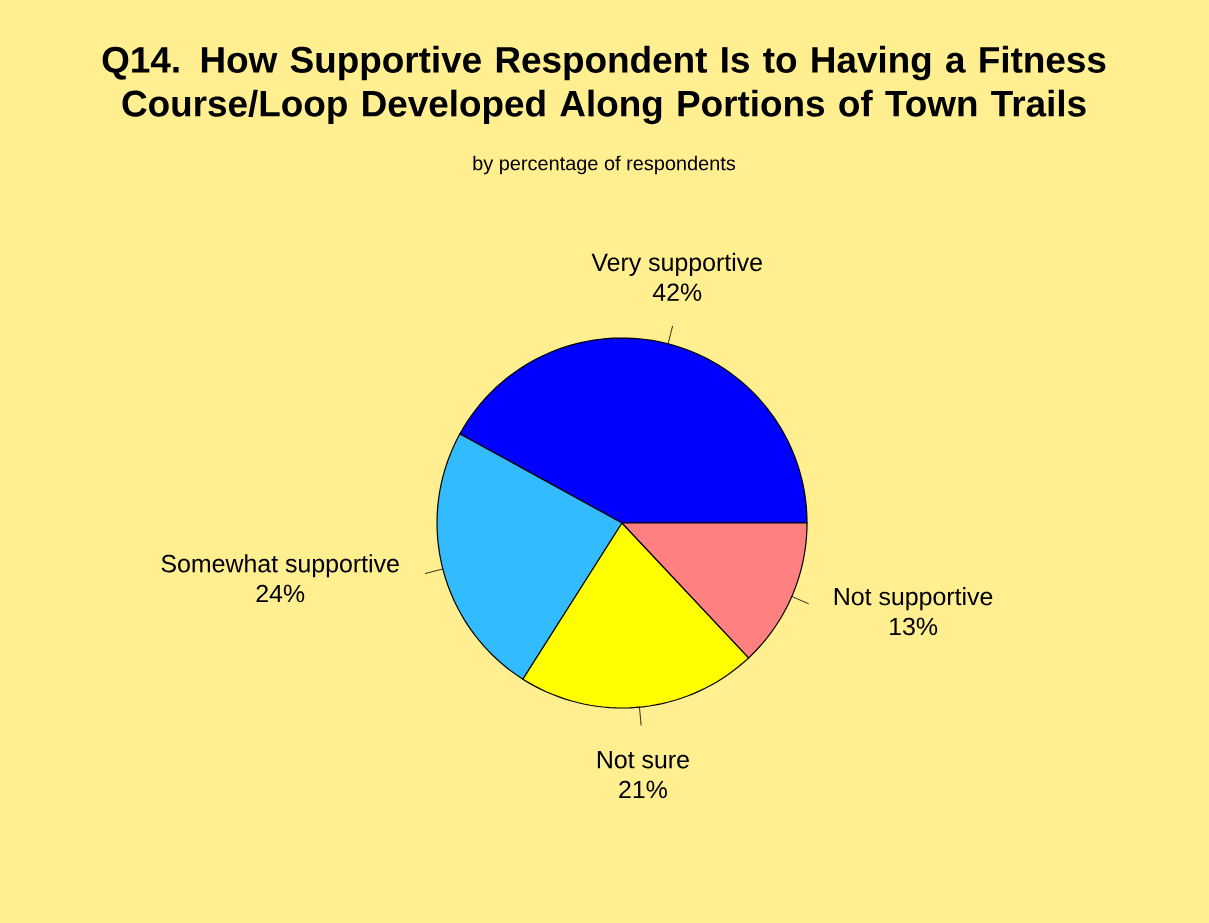 Image resolution: width=1209 pixels, height=923 pixels. Describe the element at coordinates (676, 264) in the screenshot. I see `slice-label: Very supportive` at that location.